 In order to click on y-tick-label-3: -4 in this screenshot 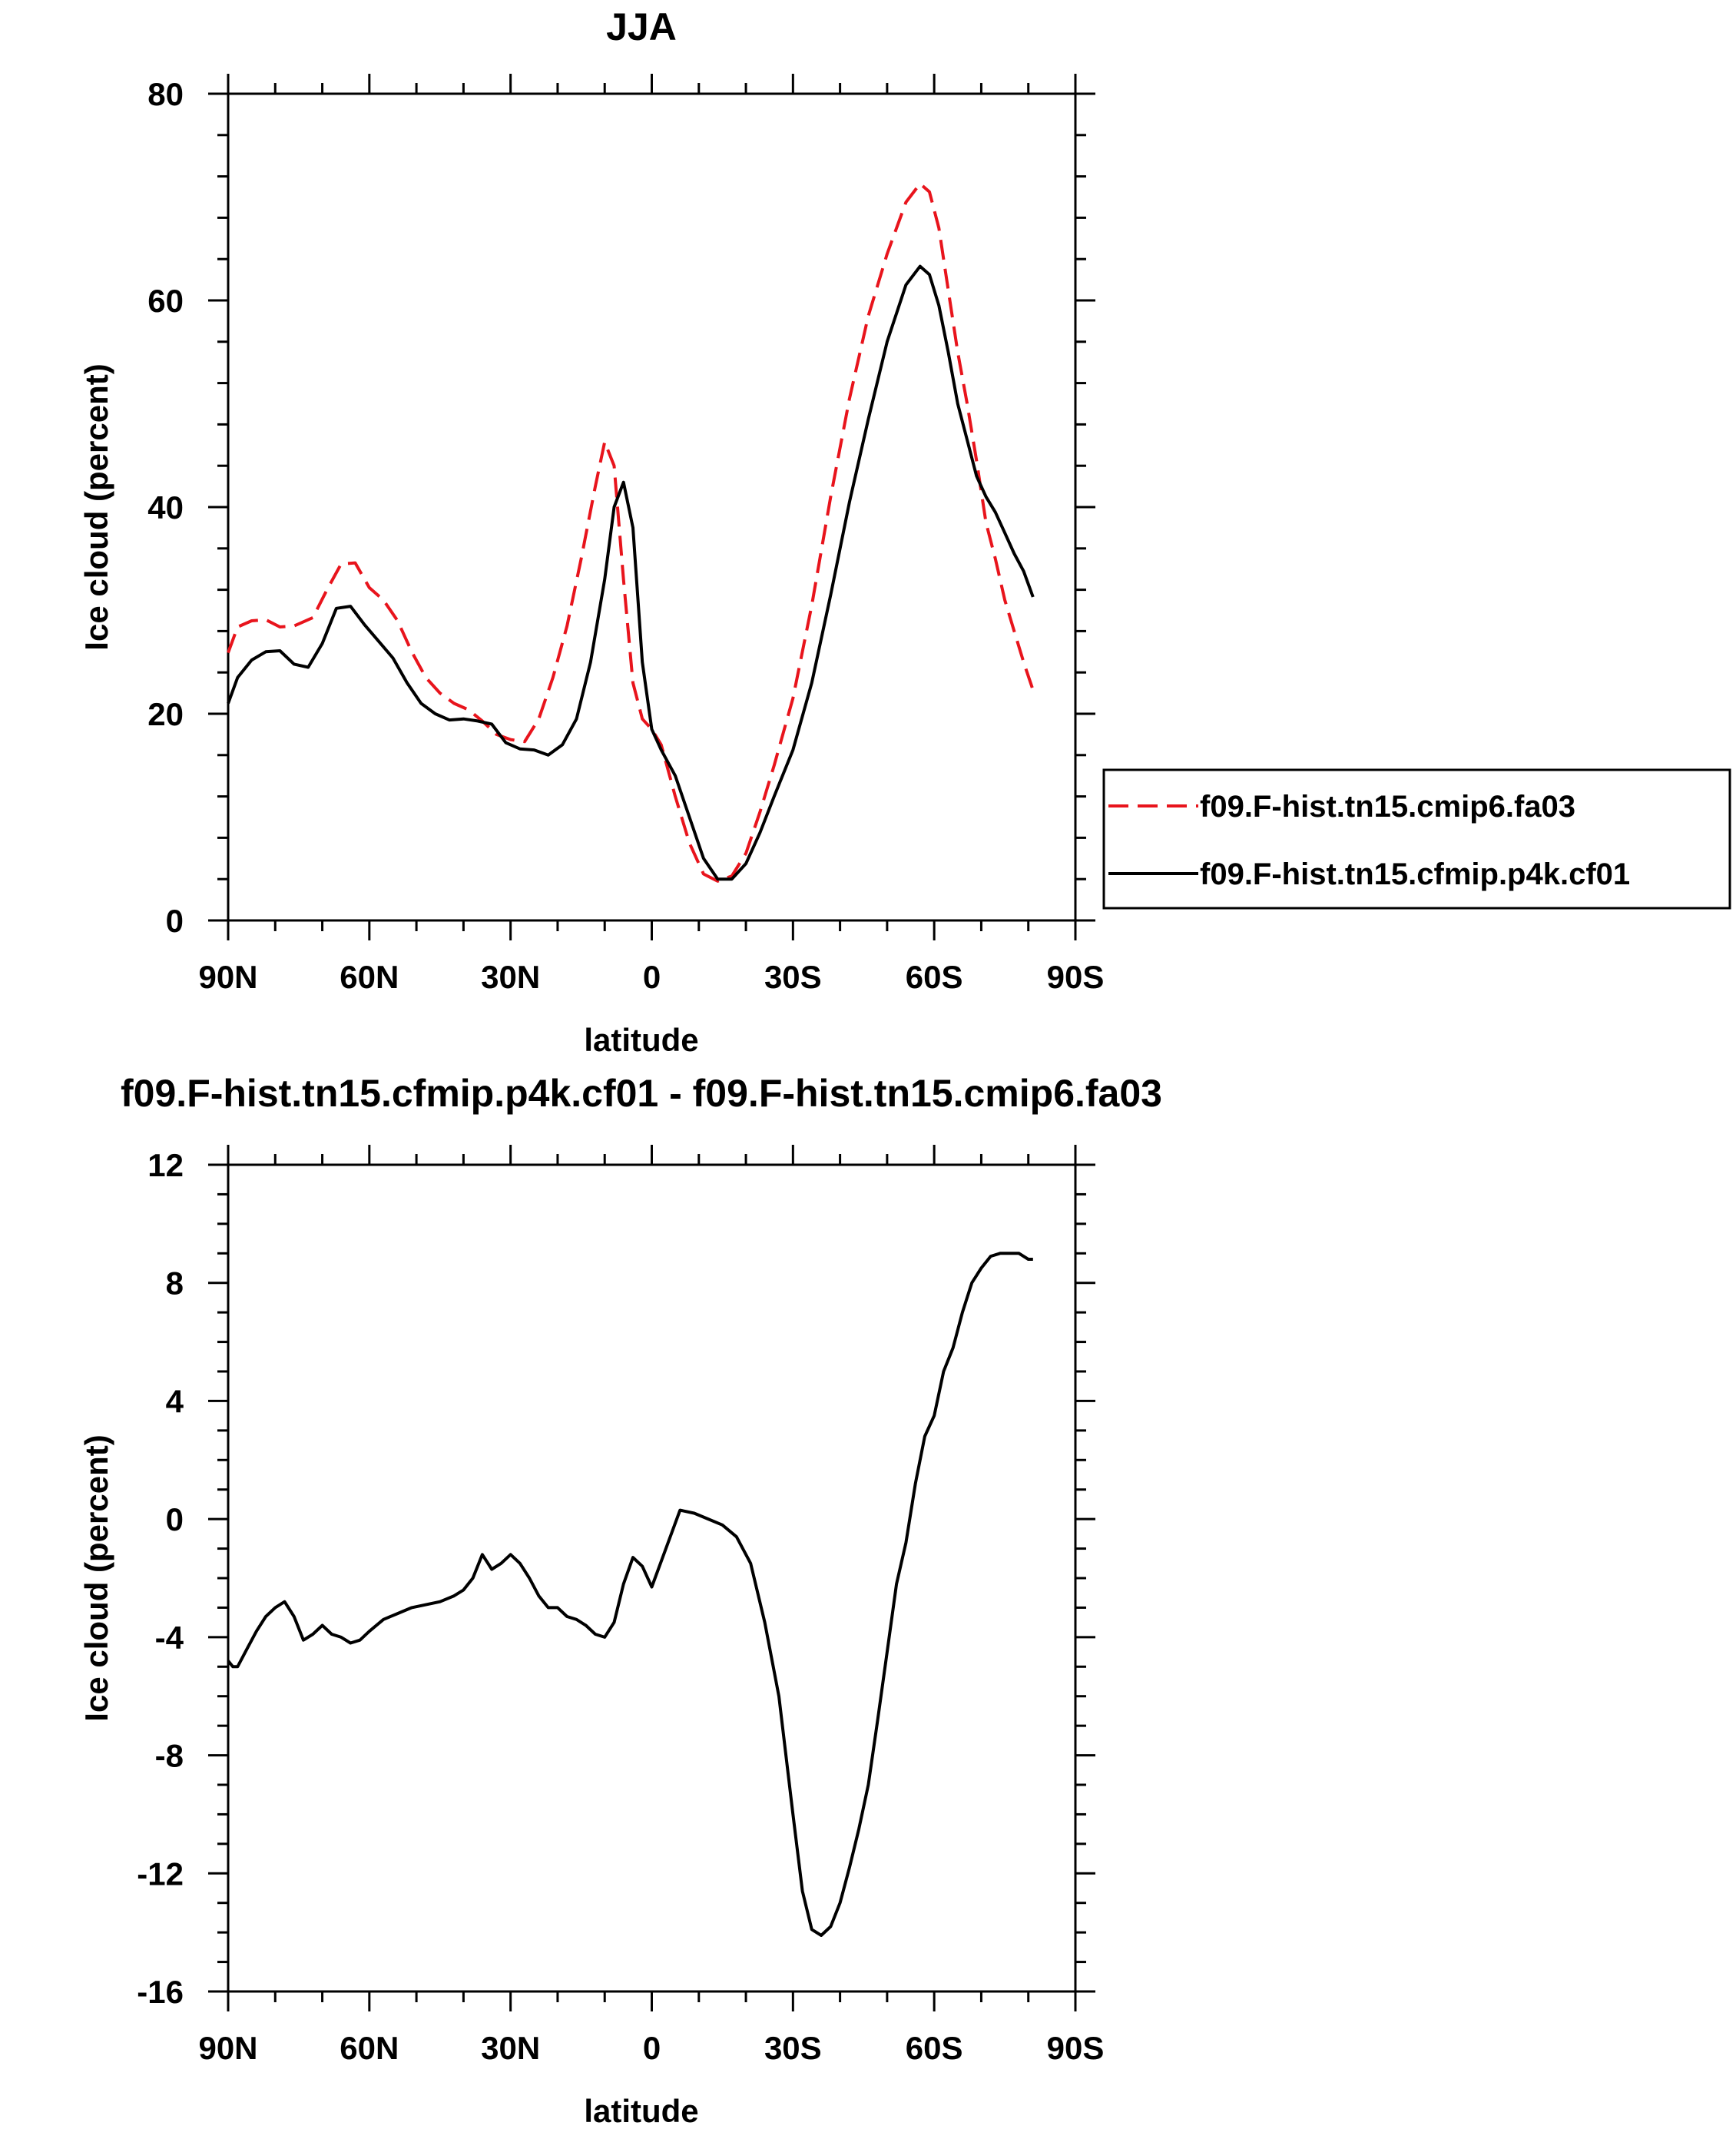, I will do `click(169, 1638)`.